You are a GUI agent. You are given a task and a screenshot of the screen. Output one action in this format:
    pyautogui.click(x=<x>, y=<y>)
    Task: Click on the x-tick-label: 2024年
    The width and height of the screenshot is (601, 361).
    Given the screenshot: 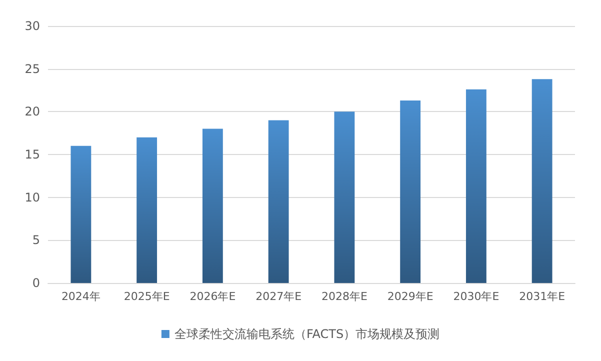 What is the action you would take?
    pyautogui.click(x=80, y=296)
    